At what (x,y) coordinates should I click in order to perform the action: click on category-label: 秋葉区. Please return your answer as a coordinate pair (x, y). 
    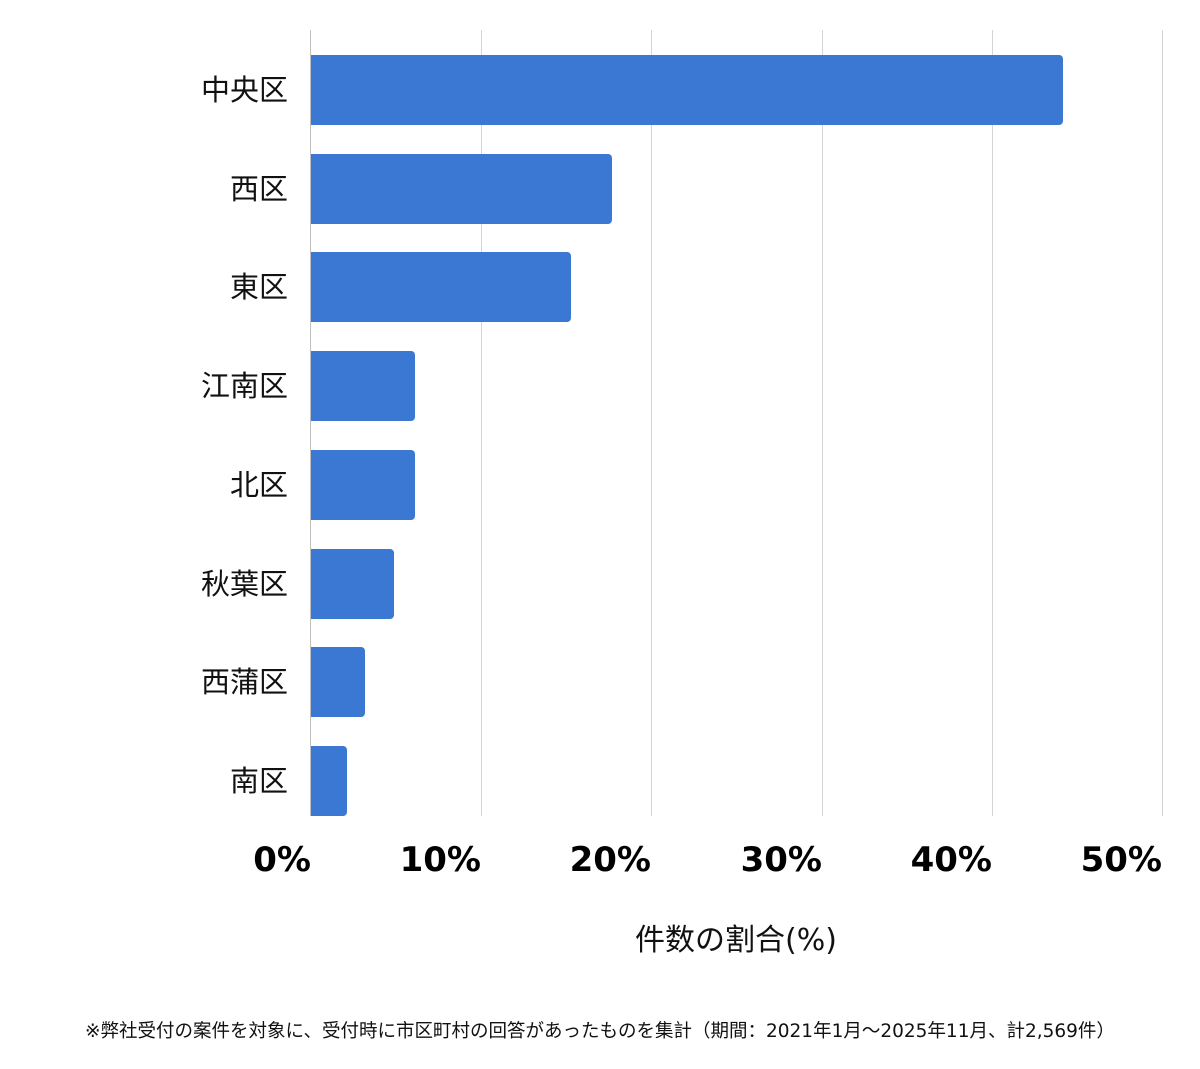
    Looking at the image, I should click on (244, 584).